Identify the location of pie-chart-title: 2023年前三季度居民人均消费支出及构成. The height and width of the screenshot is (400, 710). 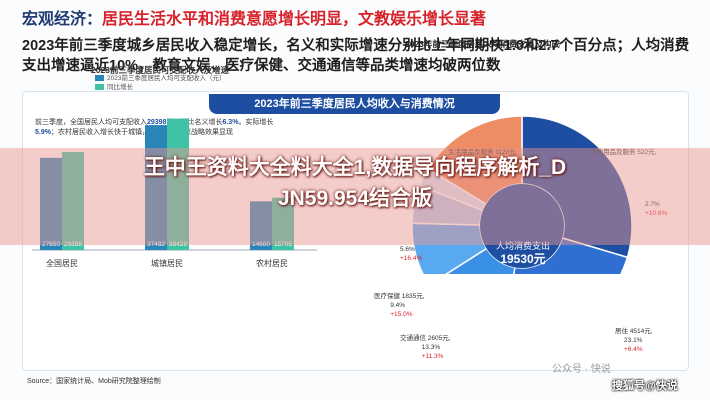
(482, 44).